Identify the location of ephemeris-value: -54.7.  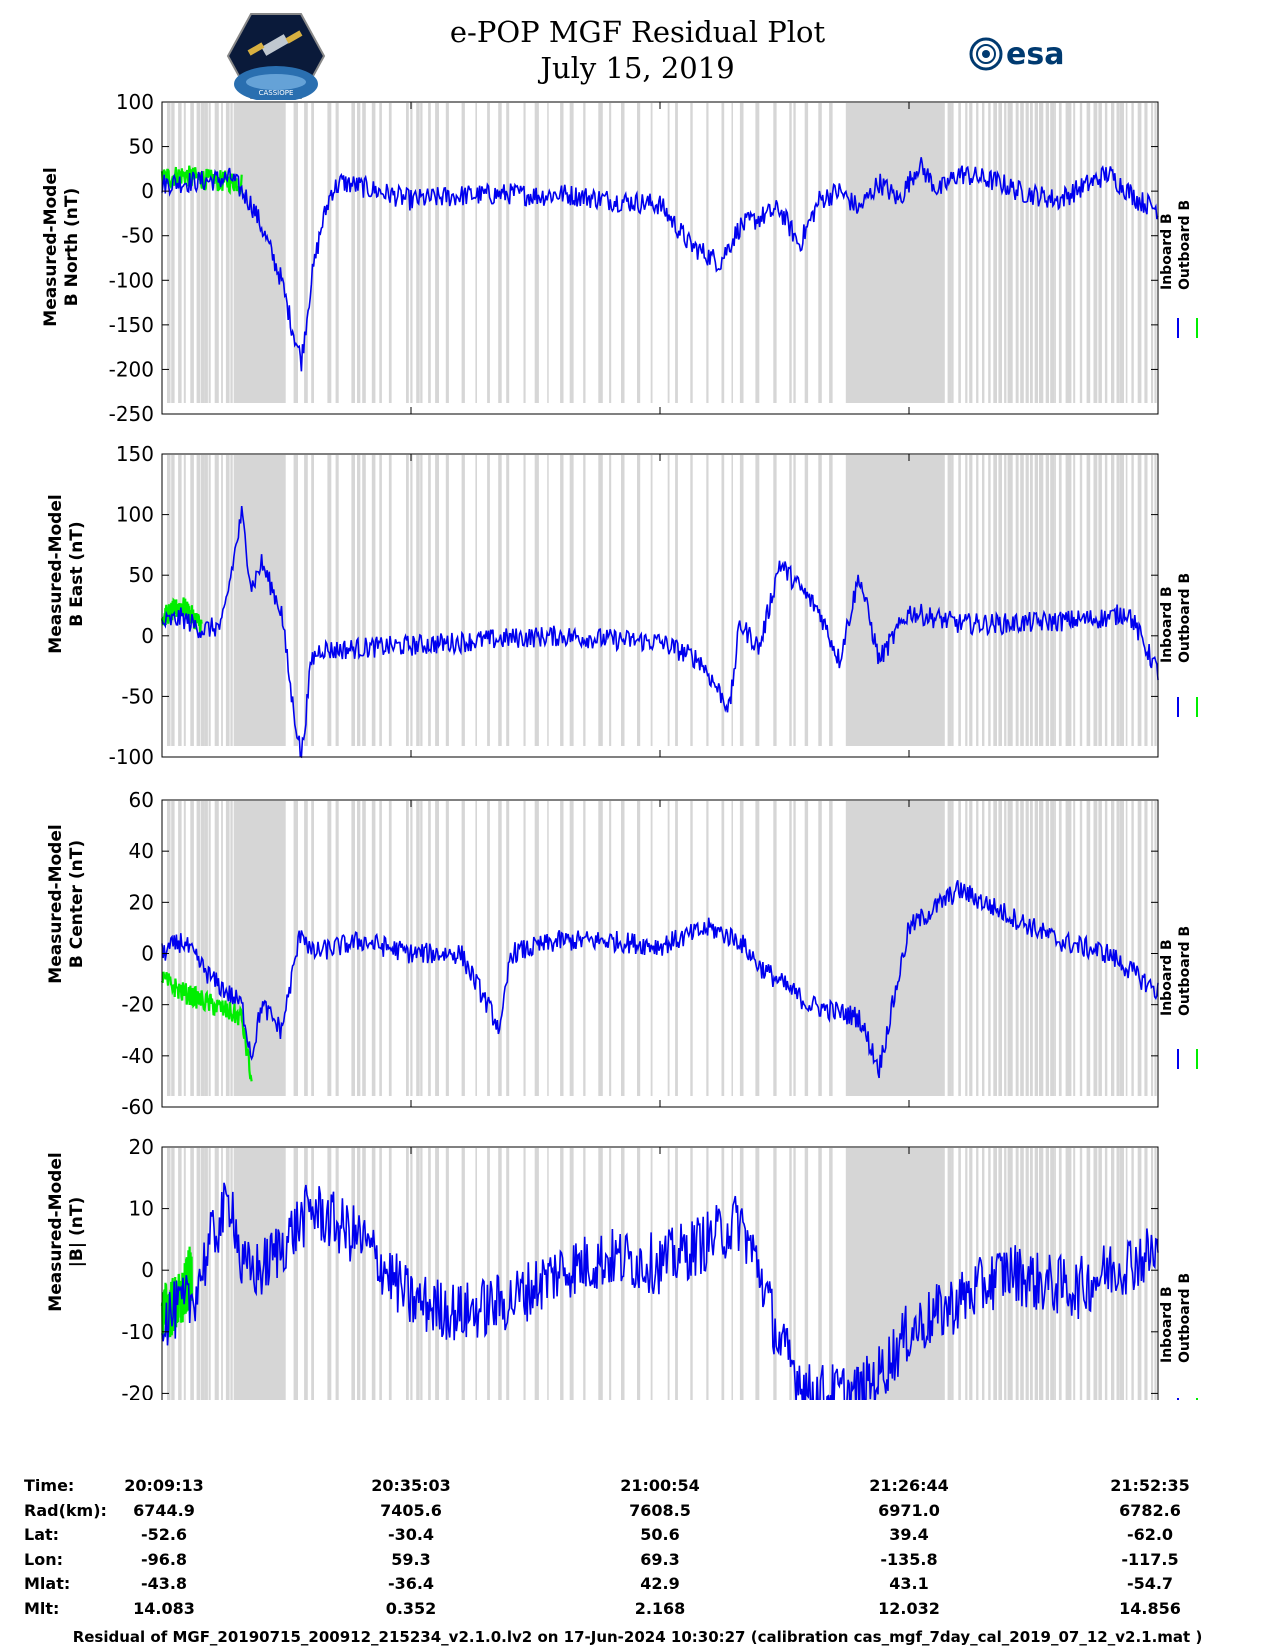
(1150, 1583).